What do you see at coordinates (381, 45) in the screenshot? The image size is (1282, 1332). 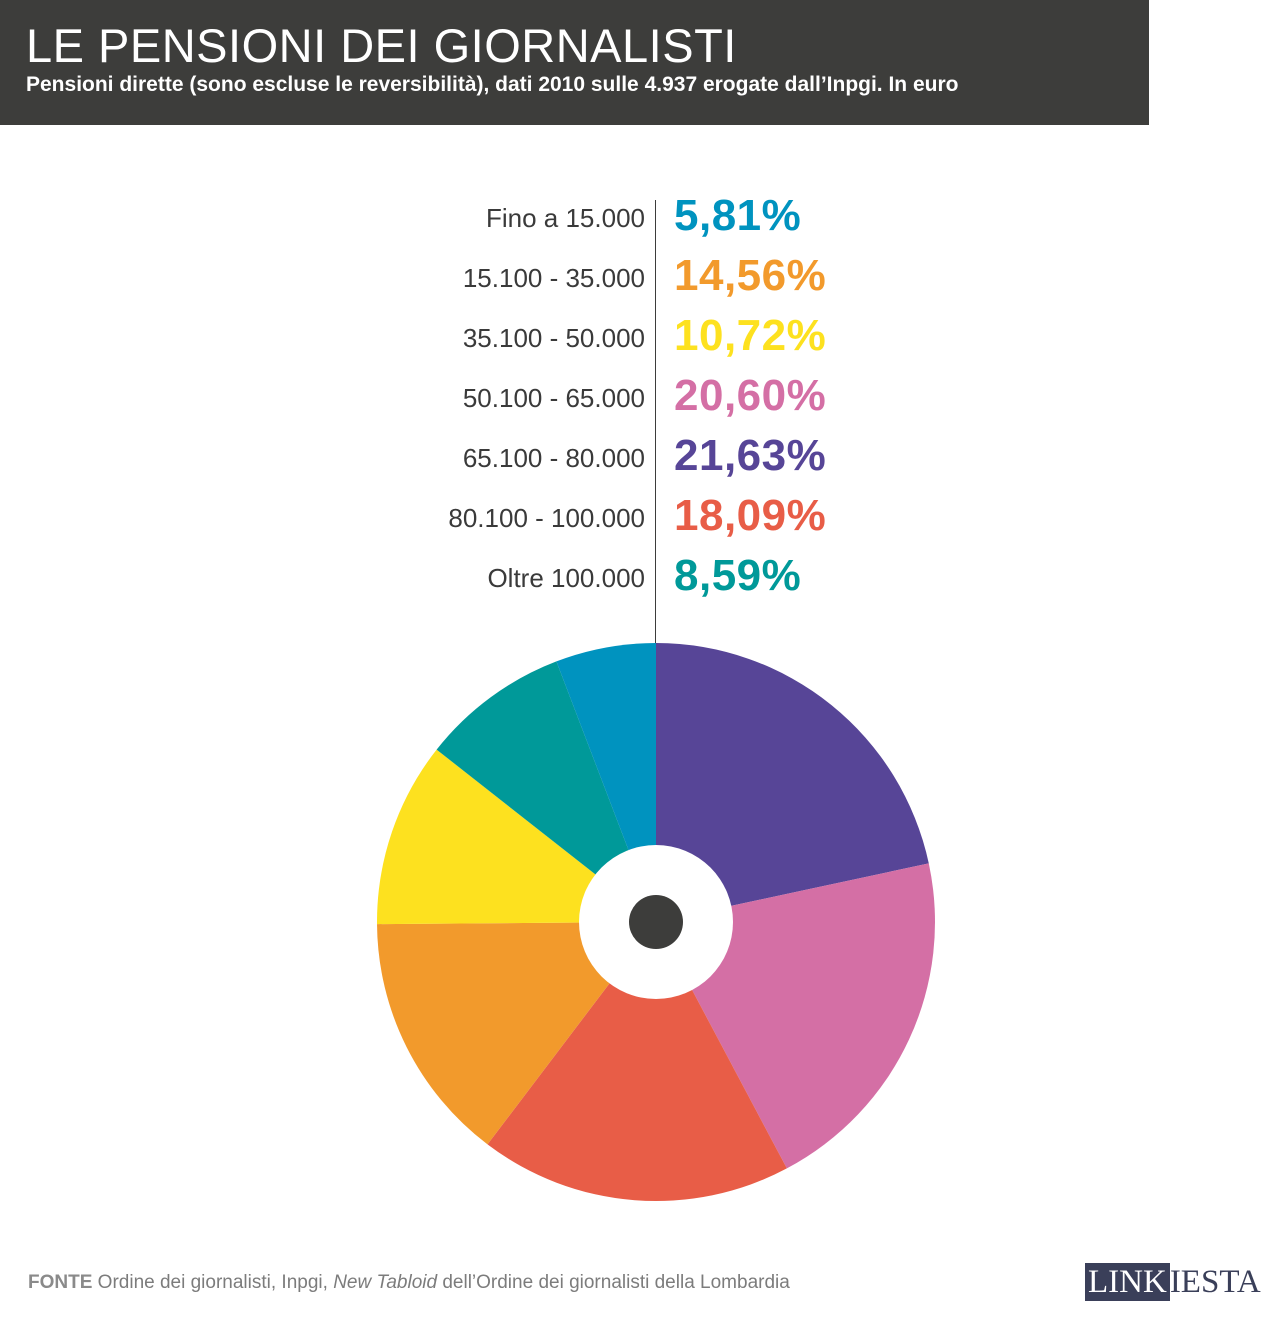 I see `chart-title: LE PENSIONI DEI GIORNALISTI` at bounding box center [381, 45].